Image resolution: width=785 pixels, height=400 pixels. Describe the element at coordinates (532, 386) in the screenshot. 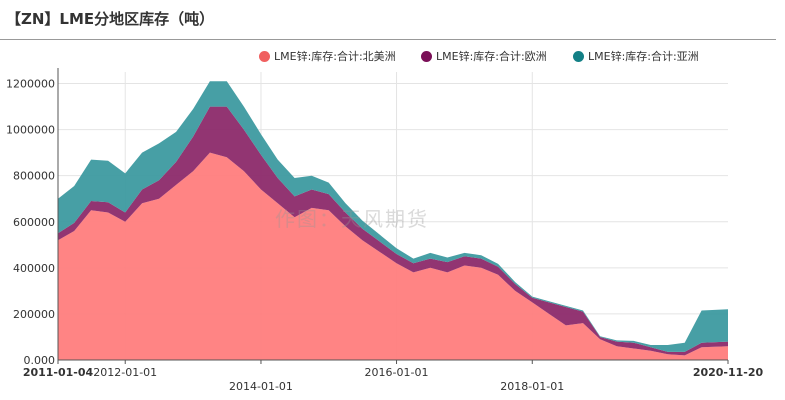

I see `x-tick-label: 2018-01-01` at that location.